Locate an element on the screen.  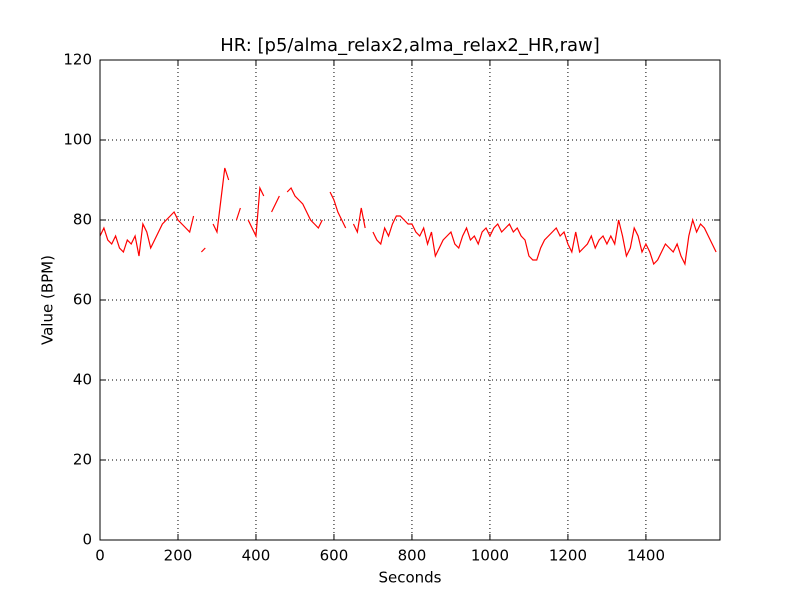
x-tick-label: 0 is located at coordinates (100, 556).